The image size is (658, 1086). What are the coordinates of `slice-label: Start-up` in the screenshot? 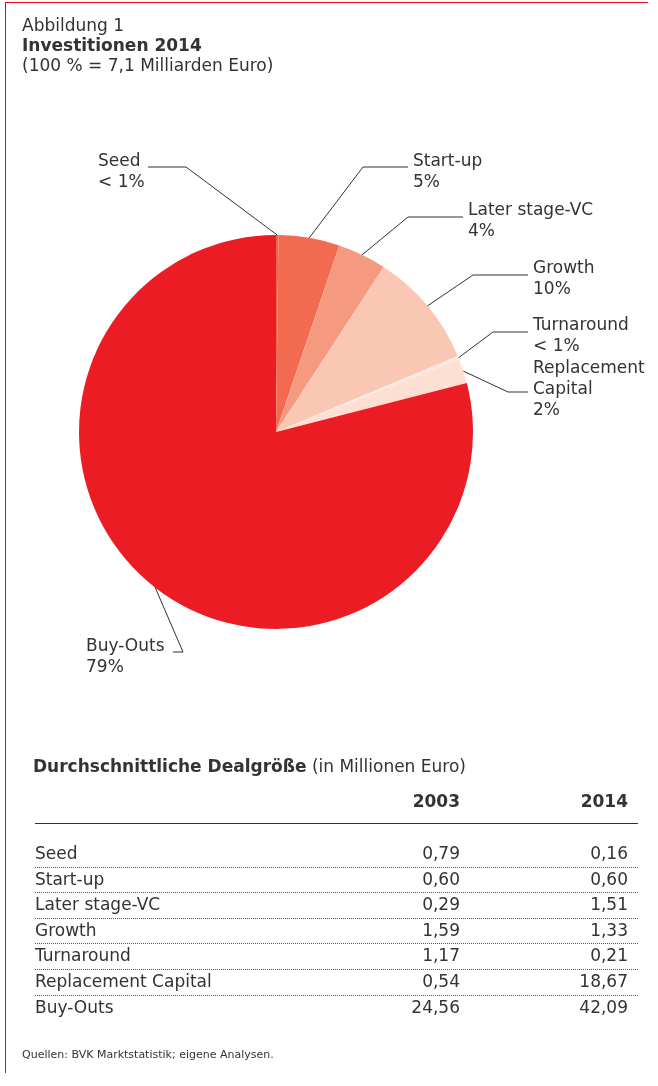 It's located at (448, 160).